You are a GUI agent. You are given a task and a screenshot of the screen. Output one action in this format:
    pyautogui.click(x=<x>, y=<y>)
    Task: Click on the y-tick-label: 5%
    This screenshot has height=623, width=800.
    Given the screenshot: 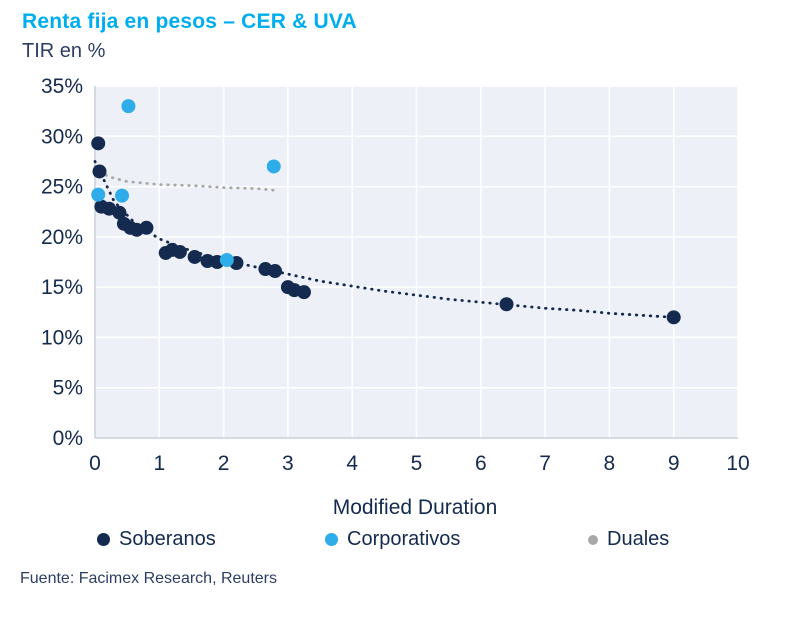 What is the action you would take?
    pyautogui.click(x=68, y=388)
    